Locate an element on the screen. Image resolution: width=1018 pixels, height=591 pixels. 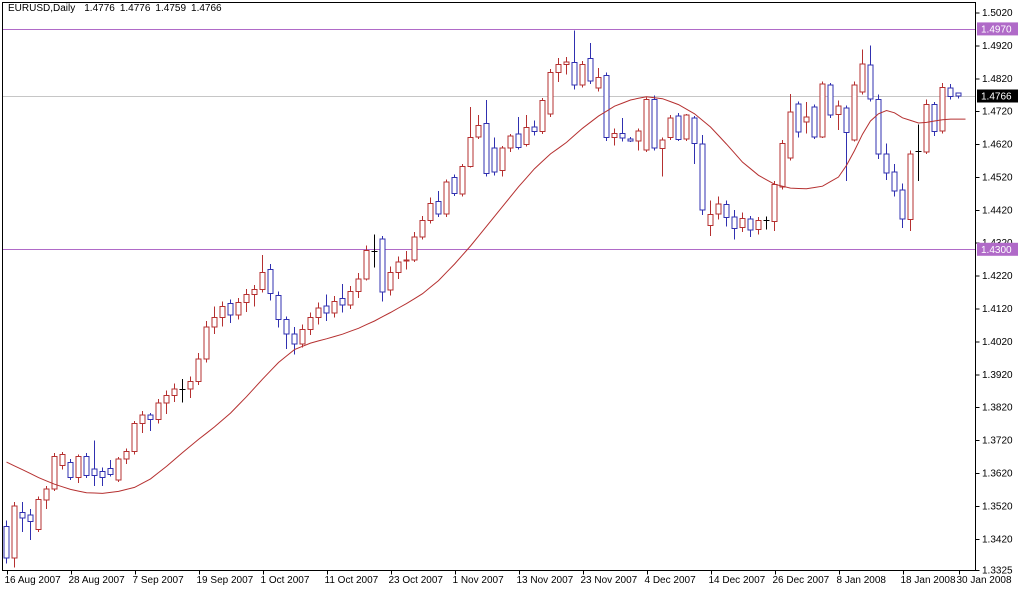
level-price-badge: 1.4300 is located at coordinates (997, 249).